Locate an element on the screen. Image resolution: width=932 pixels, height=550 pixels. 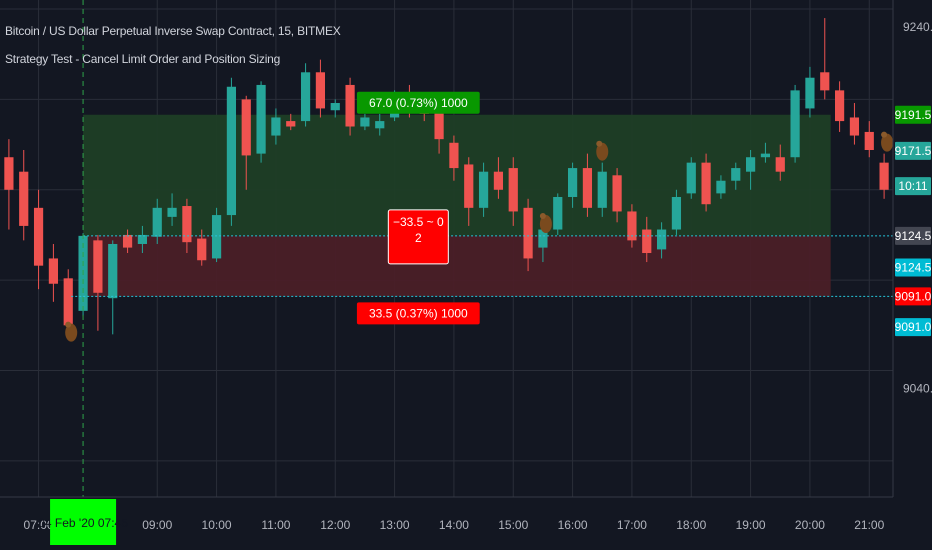
loss-label: 33.5 (0.37%) 1000 is located at coordinates (418, 313).